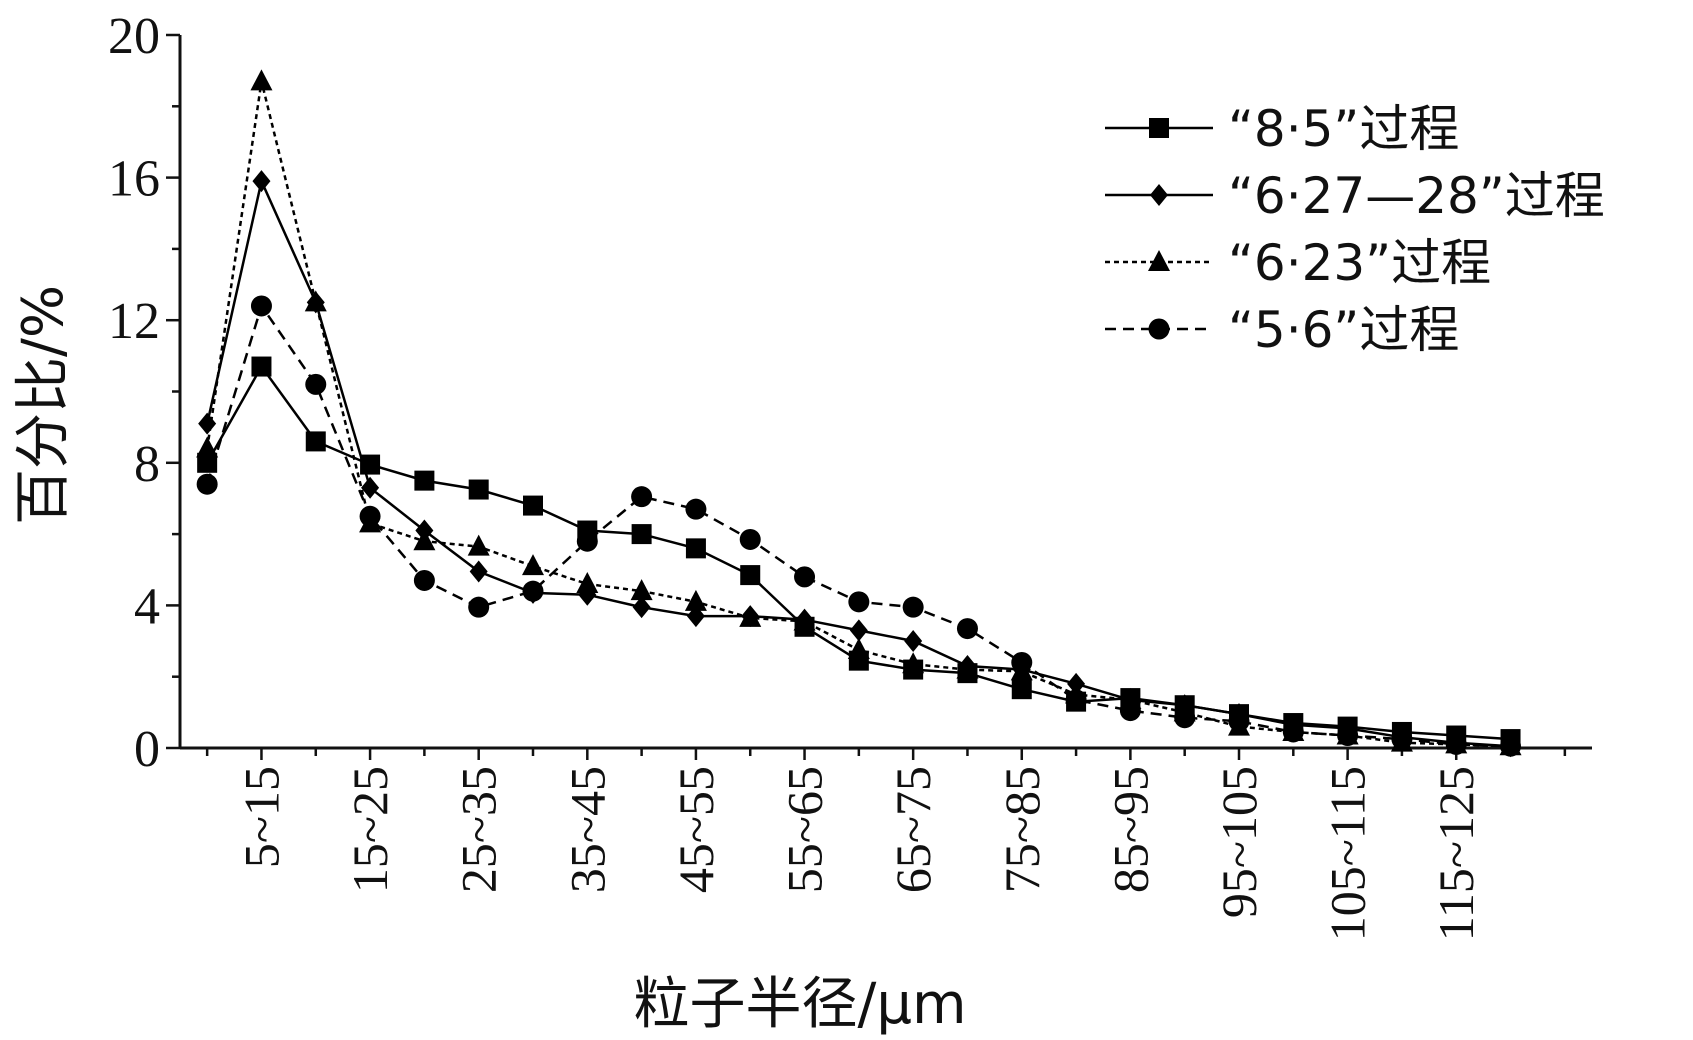  I want to click on legend-marker-triangle, so click(1159, 260).